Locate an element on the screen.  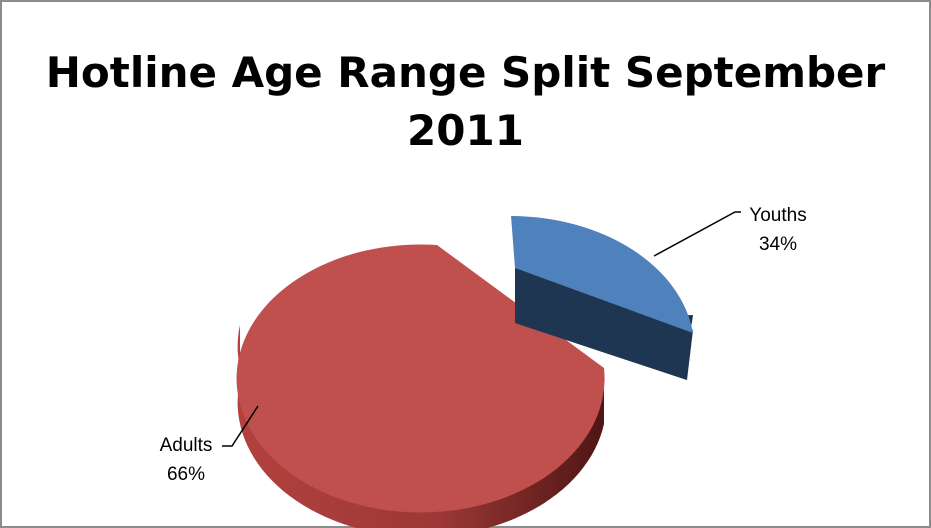
slice-youths-top is located at coordinates (602, 274).